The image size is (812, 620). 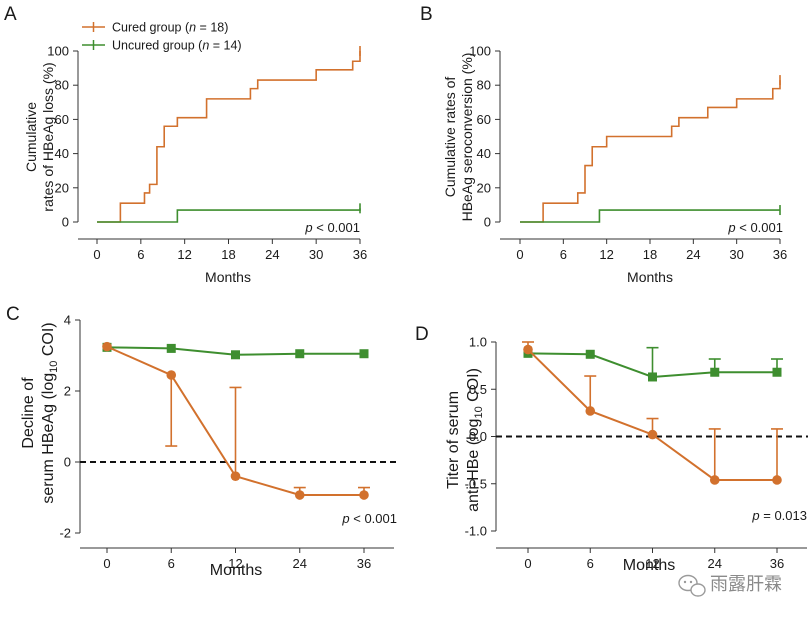 What do you see at coordinates (650, 216) in the screenshot?
I see `series-line-uncured-group` at bounding box center [650, 216].